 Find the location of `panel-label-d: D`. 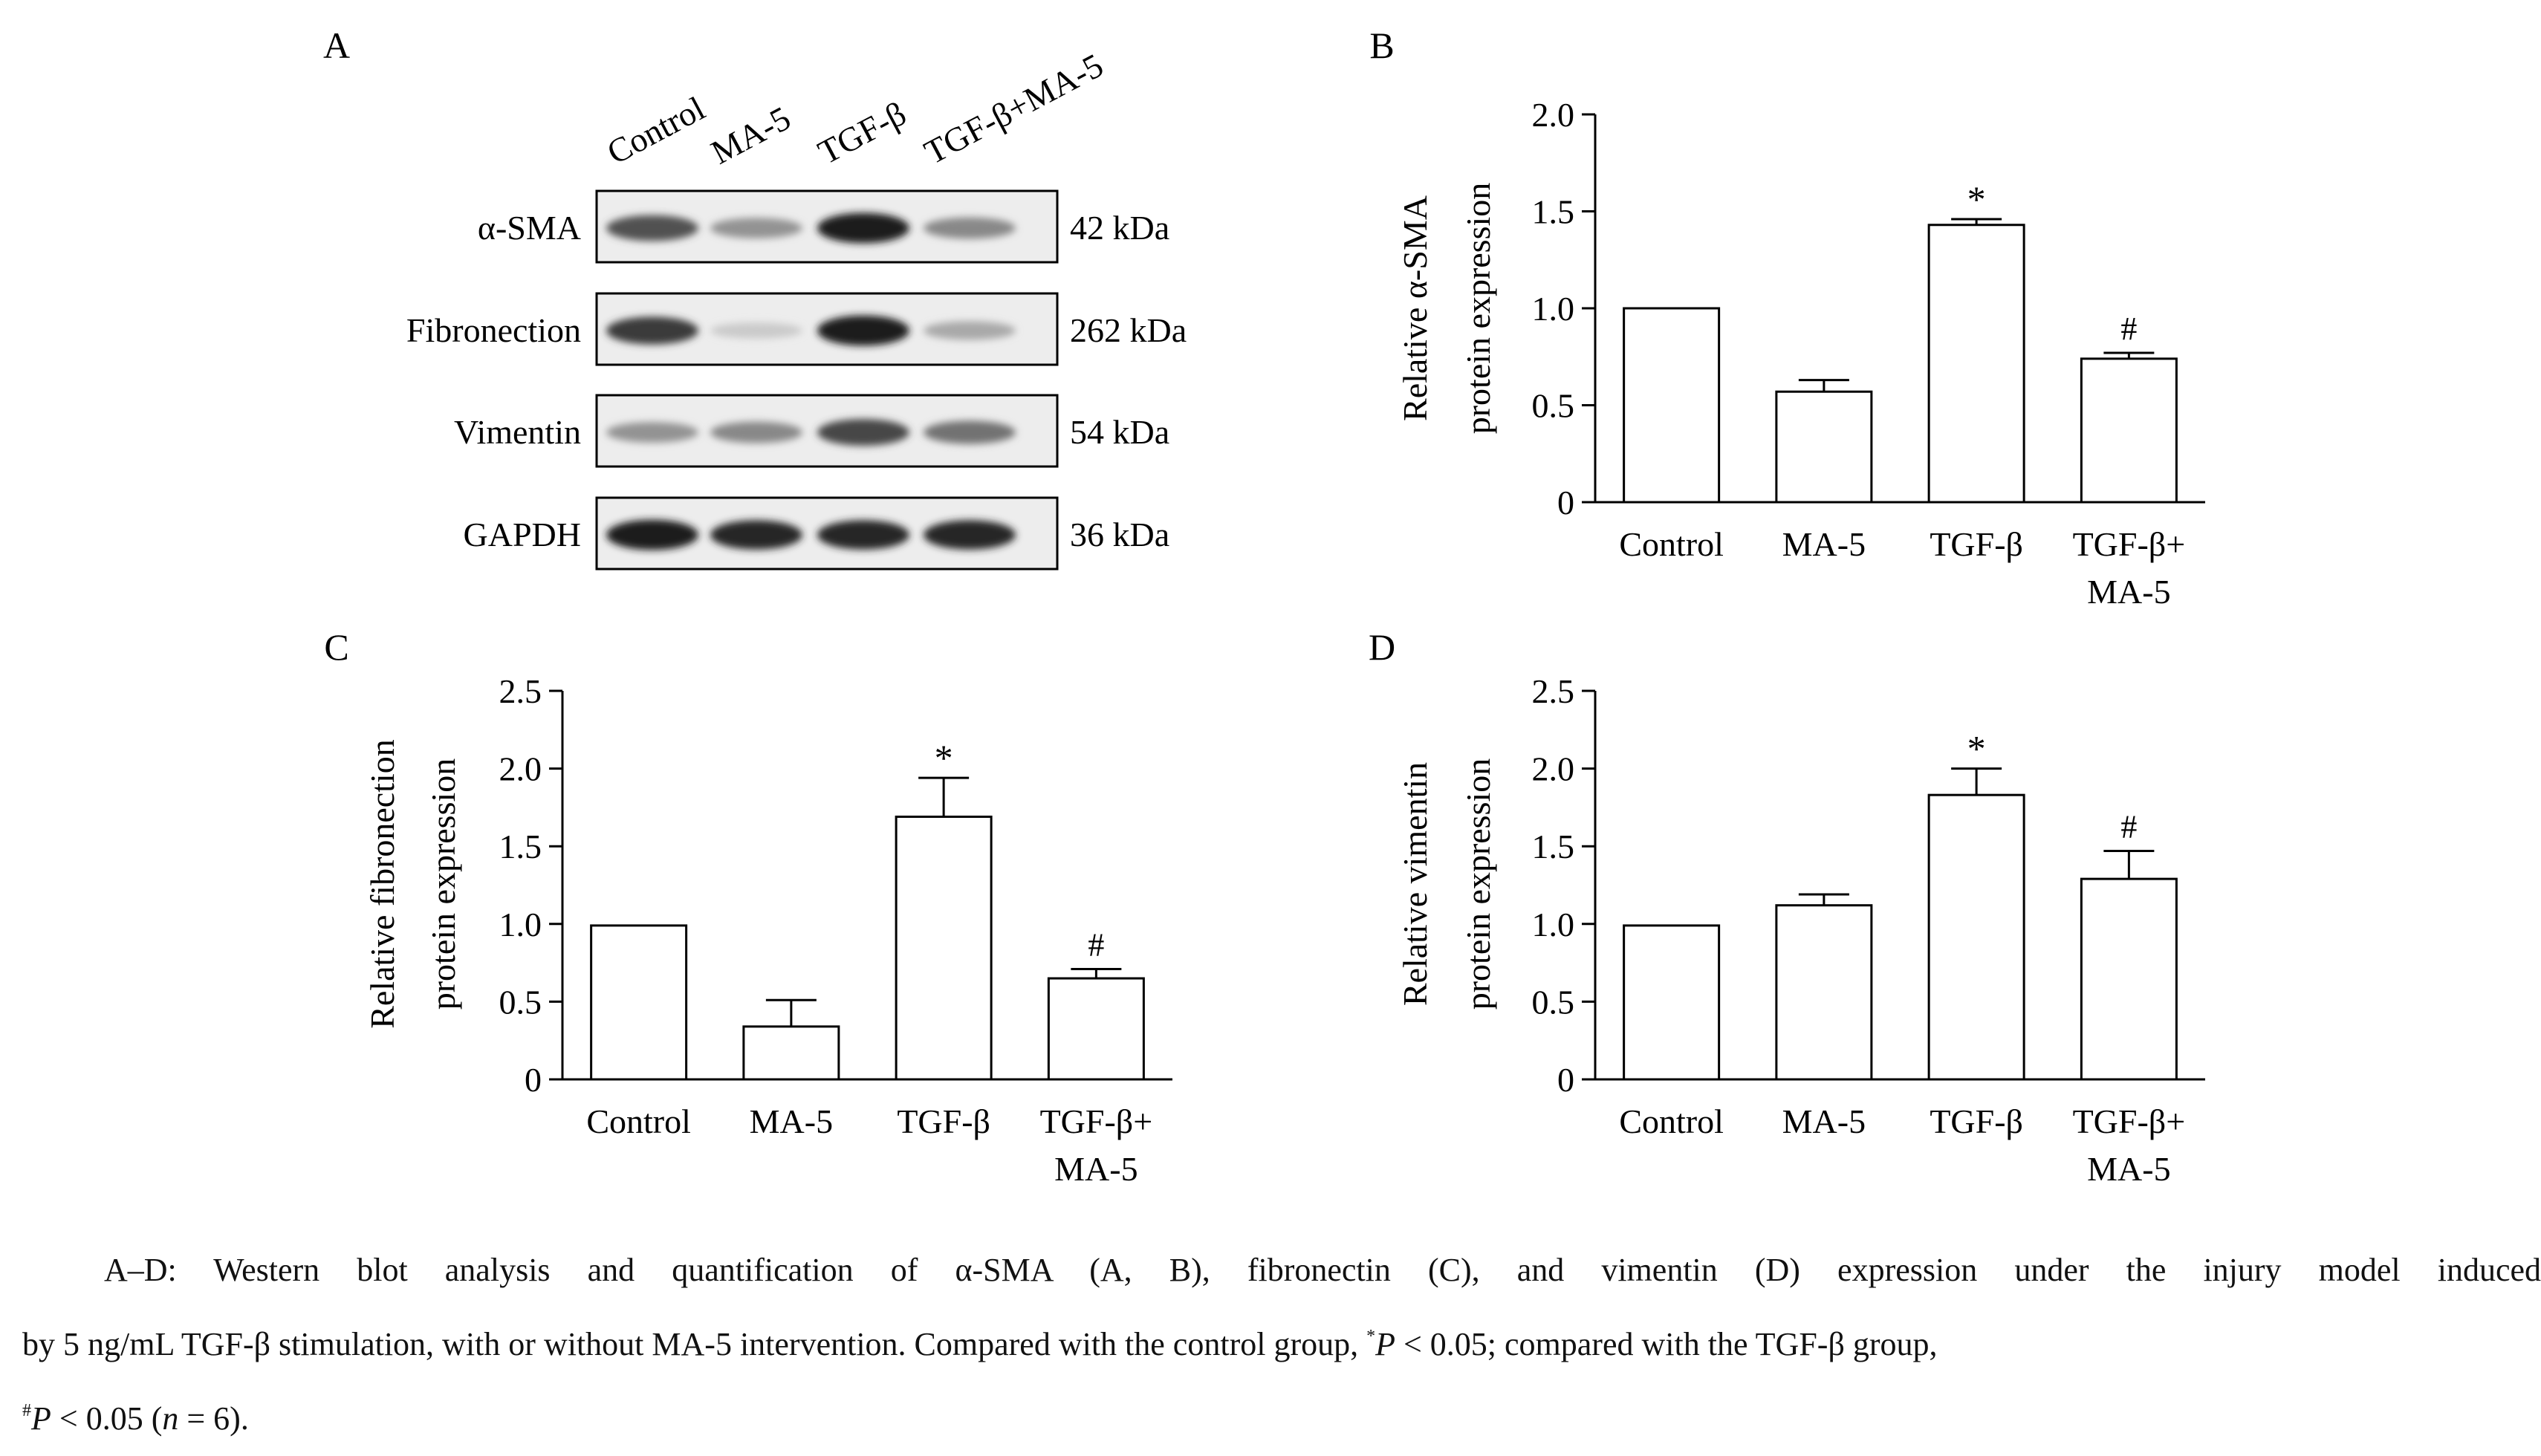

panel-label-d: D is located at coordinates (1382, 647).